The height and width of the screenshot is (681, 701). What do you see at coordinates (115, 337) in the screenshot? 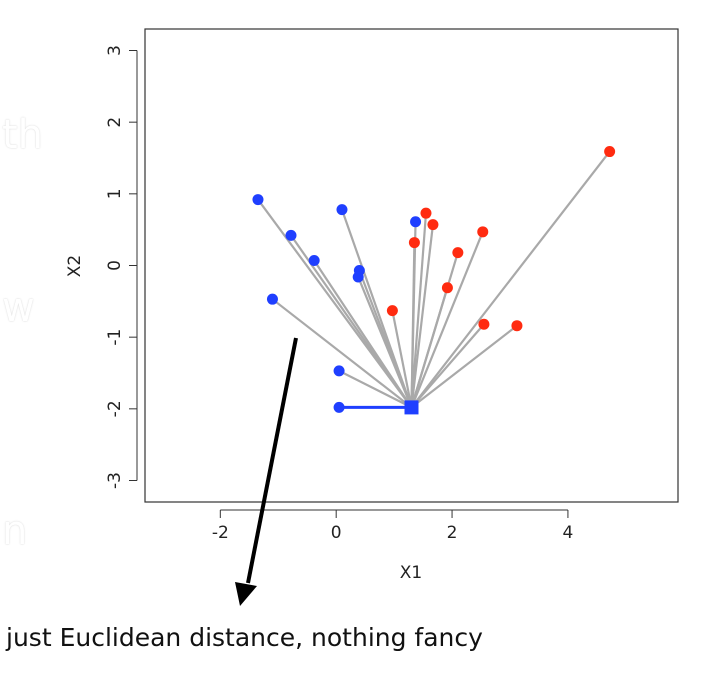
I see `y-tick-label: -1` at bounding box center [115, 337].